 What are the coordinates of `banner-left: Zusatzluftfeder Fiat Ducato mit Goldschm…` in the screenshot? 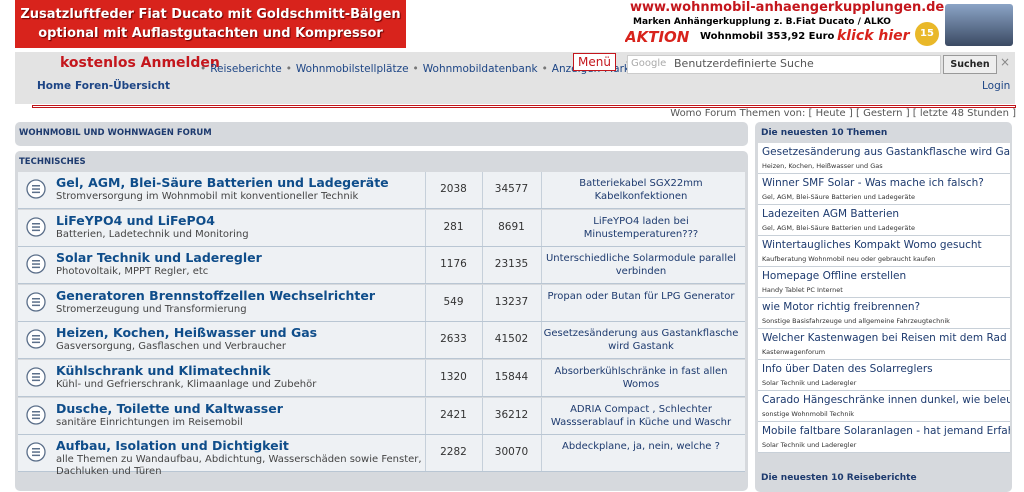 It's located at (210, 24).